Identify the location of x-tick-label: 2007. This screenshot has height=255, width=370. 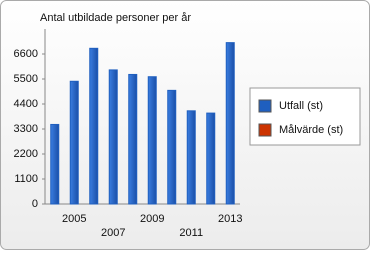
(113, 233).